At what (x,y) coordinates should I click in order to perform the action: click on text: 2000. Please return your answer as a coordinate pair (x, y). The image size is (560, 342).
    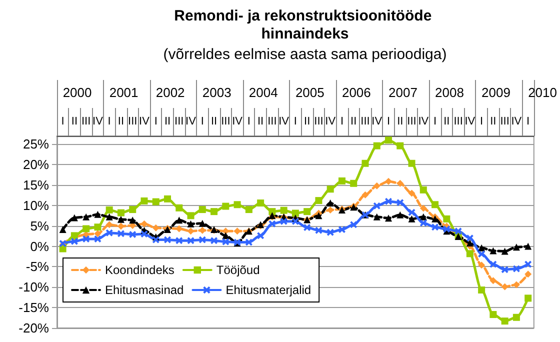
    Looking at the image, I should click on (77, 92).